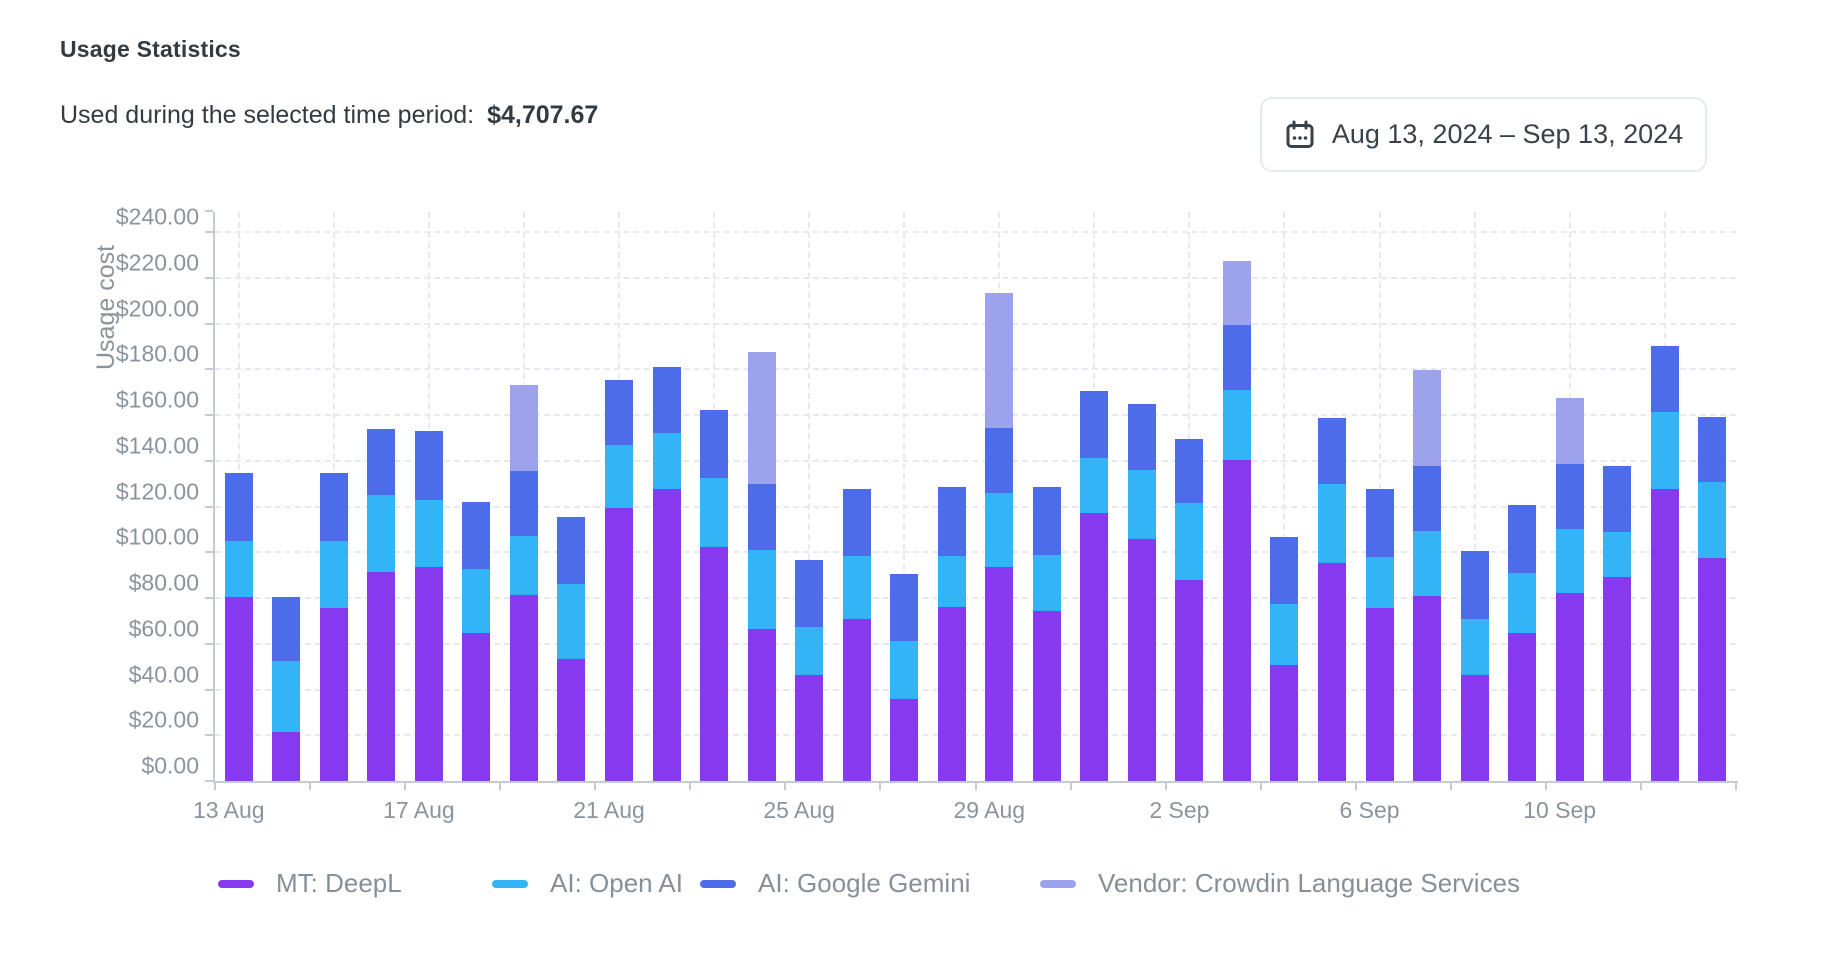 The width and height of the screenshot is (1839, 954). Describe the element at coordinates (1046, 695) in the screenshot. I see `bar-segment-30Aug-mt` at that location.